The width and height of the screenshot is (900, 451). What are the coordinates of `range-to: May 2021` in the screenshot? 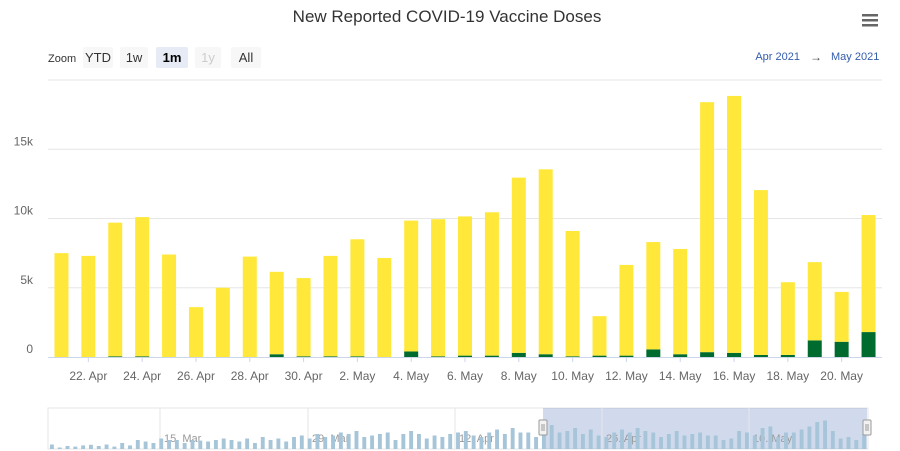 It's located at (855, 57).